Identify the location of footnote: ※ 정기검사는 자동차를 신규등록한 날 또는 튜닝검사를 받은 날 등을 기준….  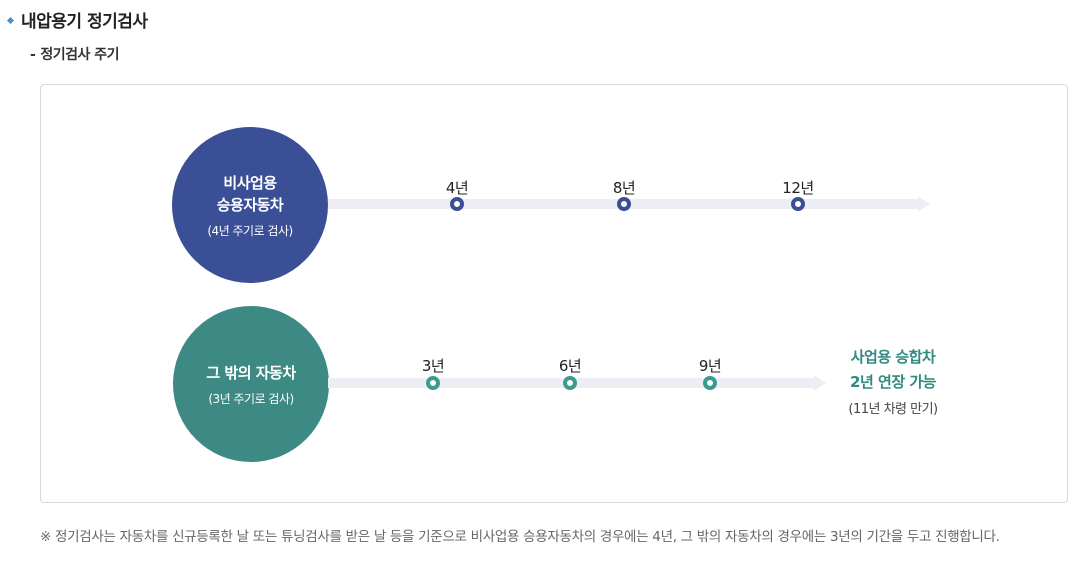
(520, 537).